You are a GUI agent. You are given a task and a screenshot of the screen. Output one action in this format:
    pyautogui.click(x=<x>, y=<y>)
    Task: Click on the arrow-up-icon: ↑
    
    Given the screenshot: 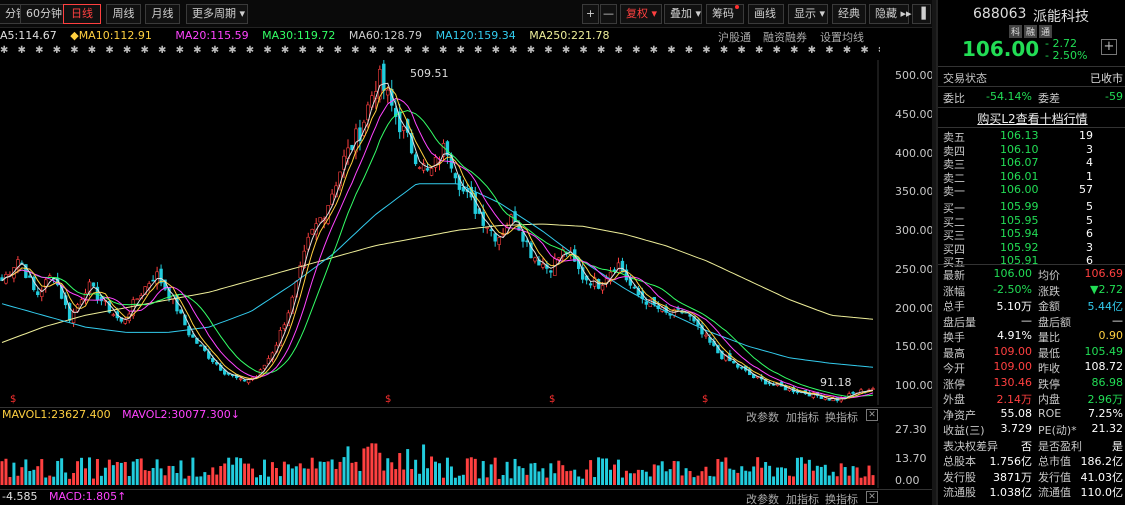 What is the action you would take?
    pyautogui.click(x=122, y=496)
    